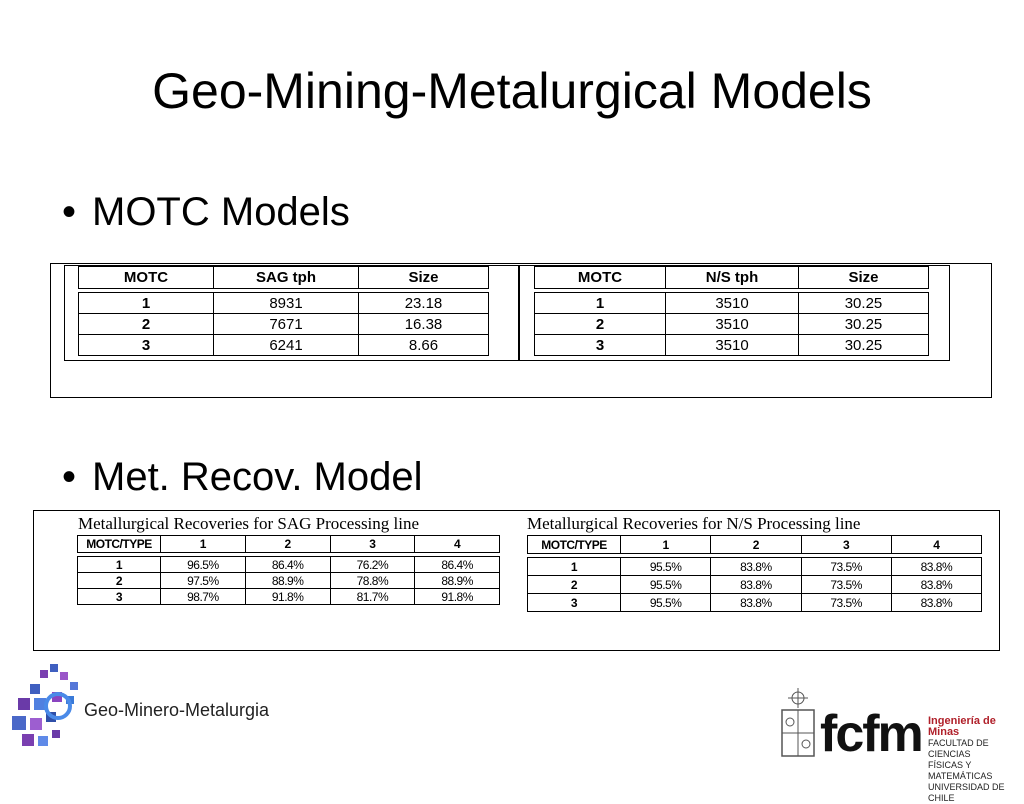 This screenshot has width=1024, height=804. Describe the element at coordinates (423, 324) in the screenshot. I see `table-cell: 16.38` at that location.